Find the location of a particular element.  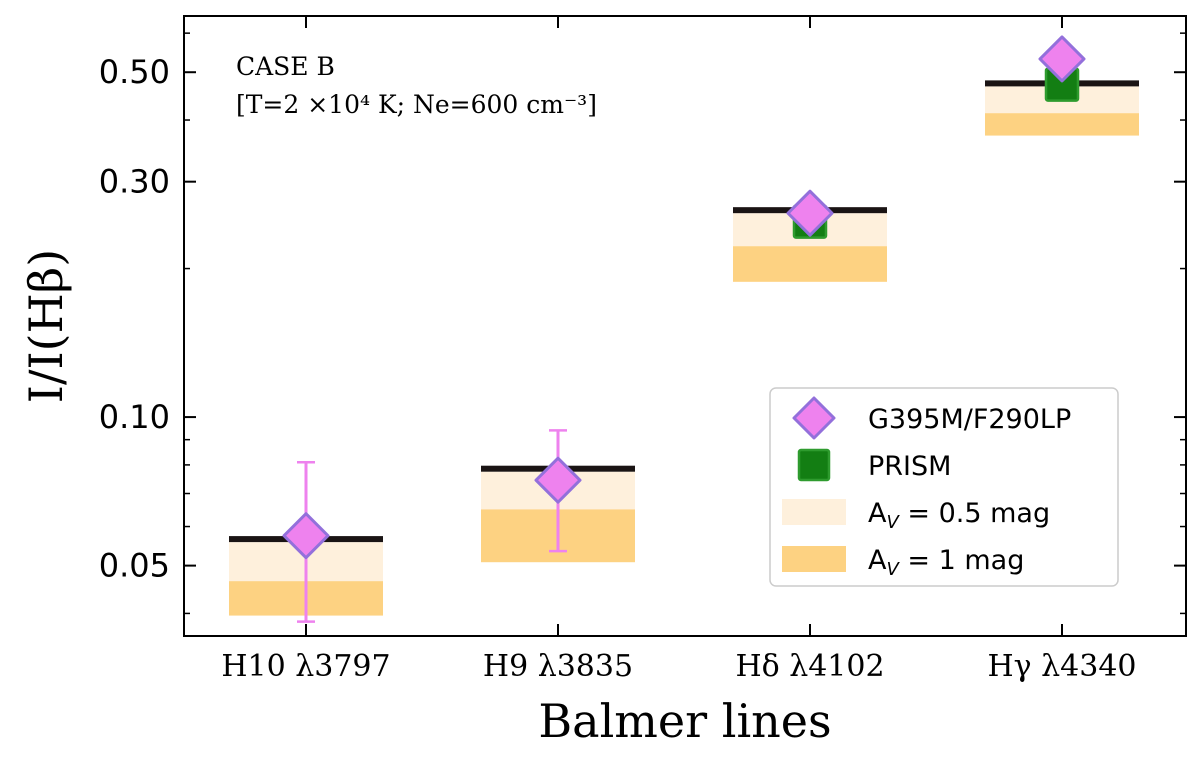

legend-av05-swatch is located at coordinates (814, 512).